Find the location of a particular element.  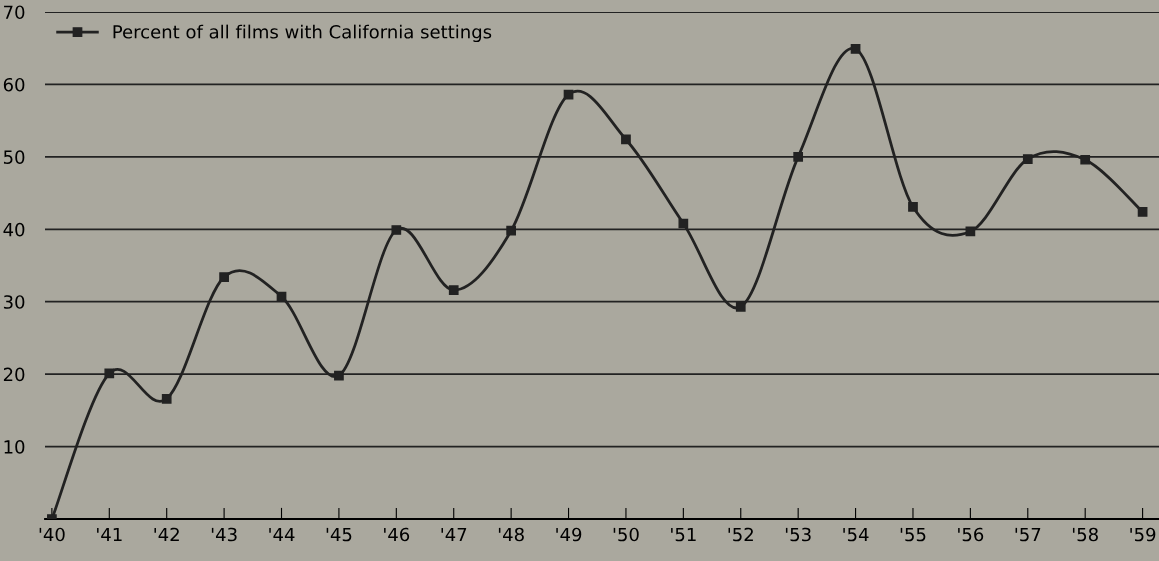

x-tick-label: '52 is located at coordinates (740, 534).